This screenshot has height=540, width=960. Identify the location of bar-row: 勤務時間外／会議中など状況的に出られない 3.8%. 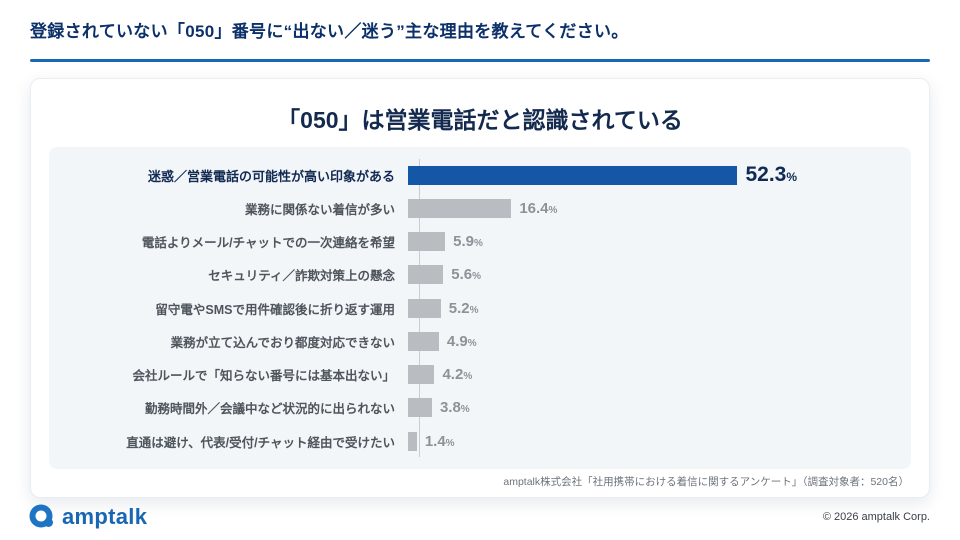
(472, 408).